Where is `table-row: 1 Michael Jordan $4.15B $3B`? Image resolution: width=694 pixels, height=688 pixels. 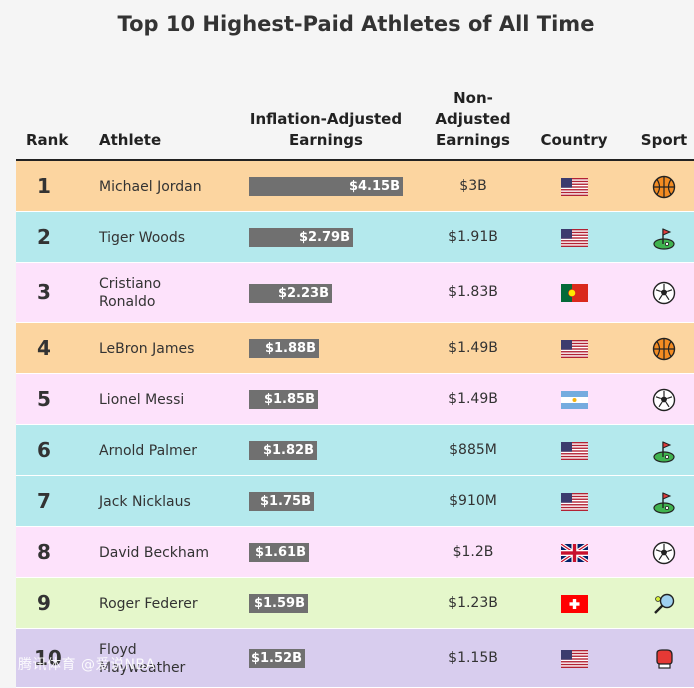
table-row: 1 Michael Jordan $4.15B $3B is located at coordinates (355, 186).